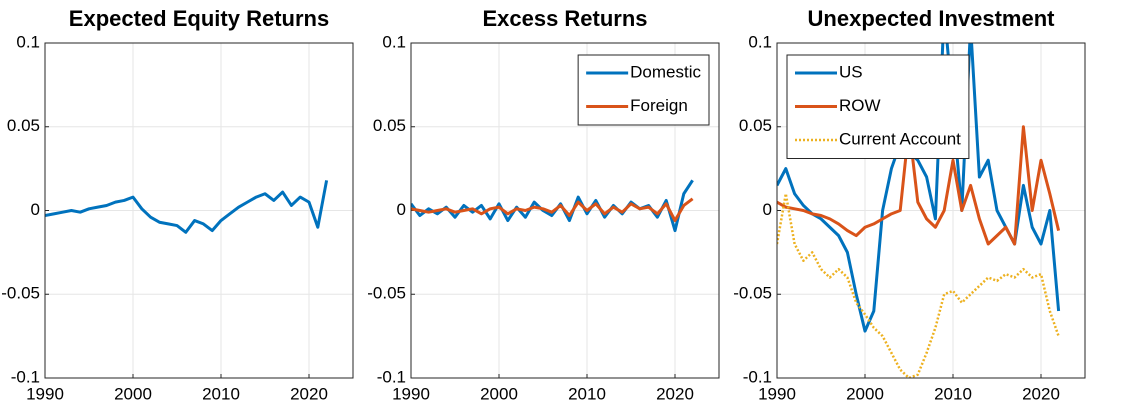  Describe the element at coordinates (932, 18) in the screenshot. I see `chart-title: Unexpected Investment` at that location.